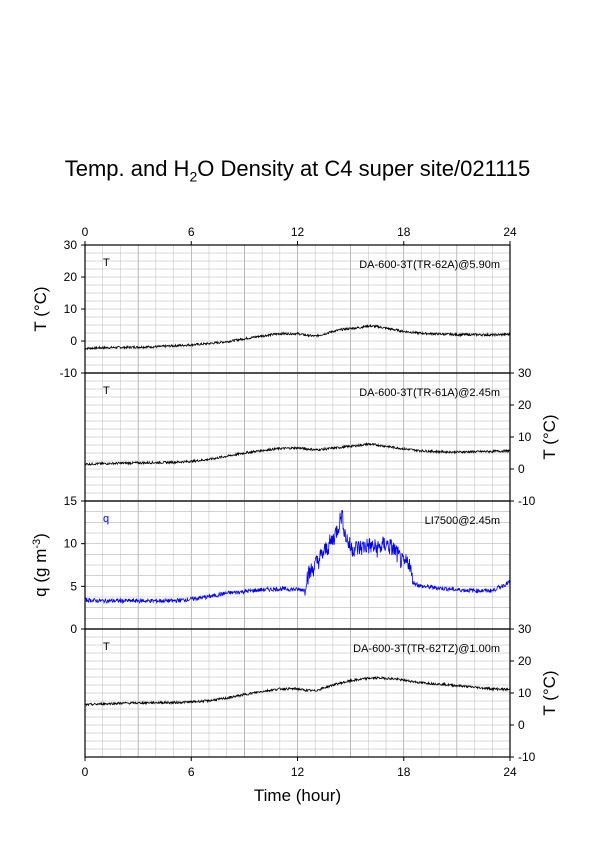  What do you see at coordinates (73, 586) in the screenshot?
I see `panel-third-ytick-label: 5` at bounding box center [73, 586].